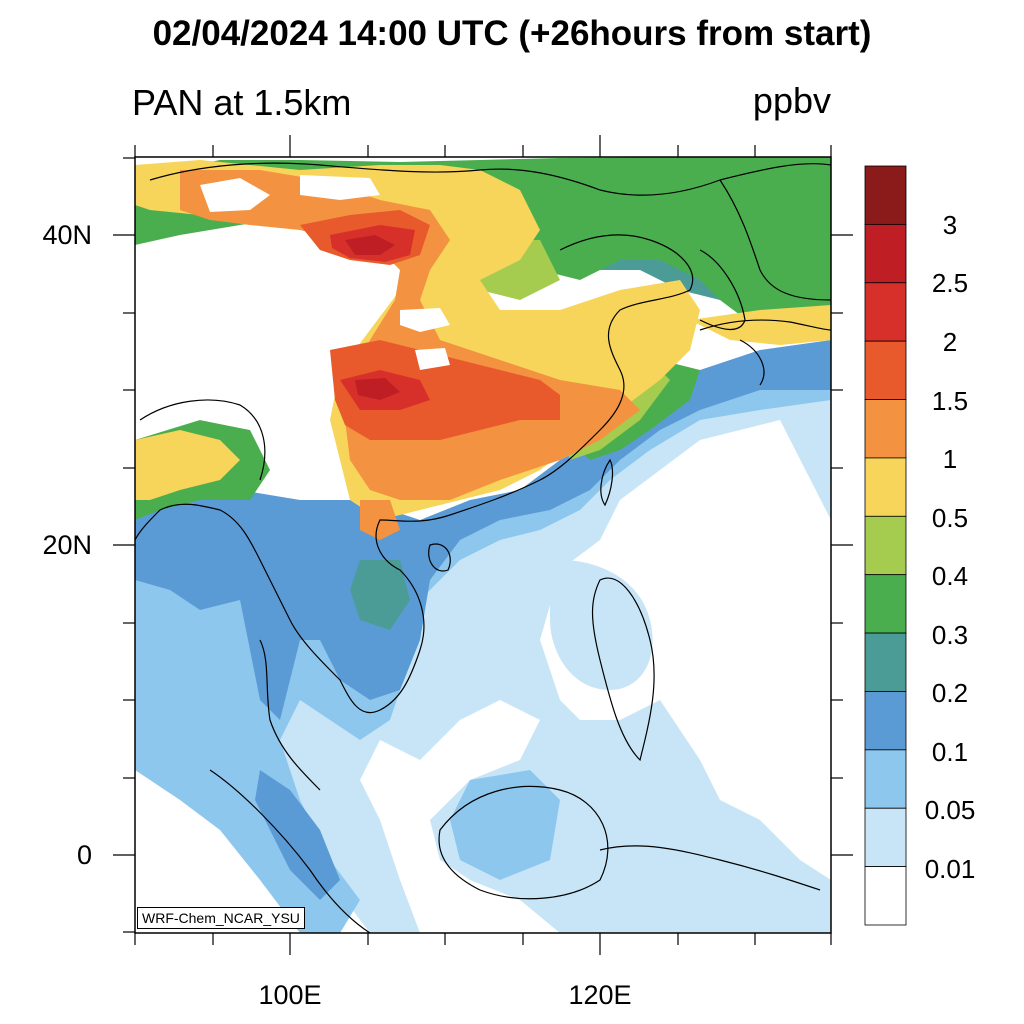  I want to click on lat-label-20n: 20N, so click(67, 545).